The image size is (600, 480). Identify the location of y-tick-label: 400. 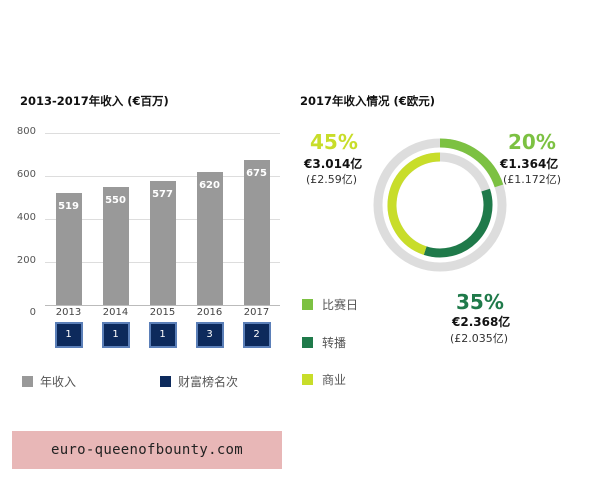
(26, 217).